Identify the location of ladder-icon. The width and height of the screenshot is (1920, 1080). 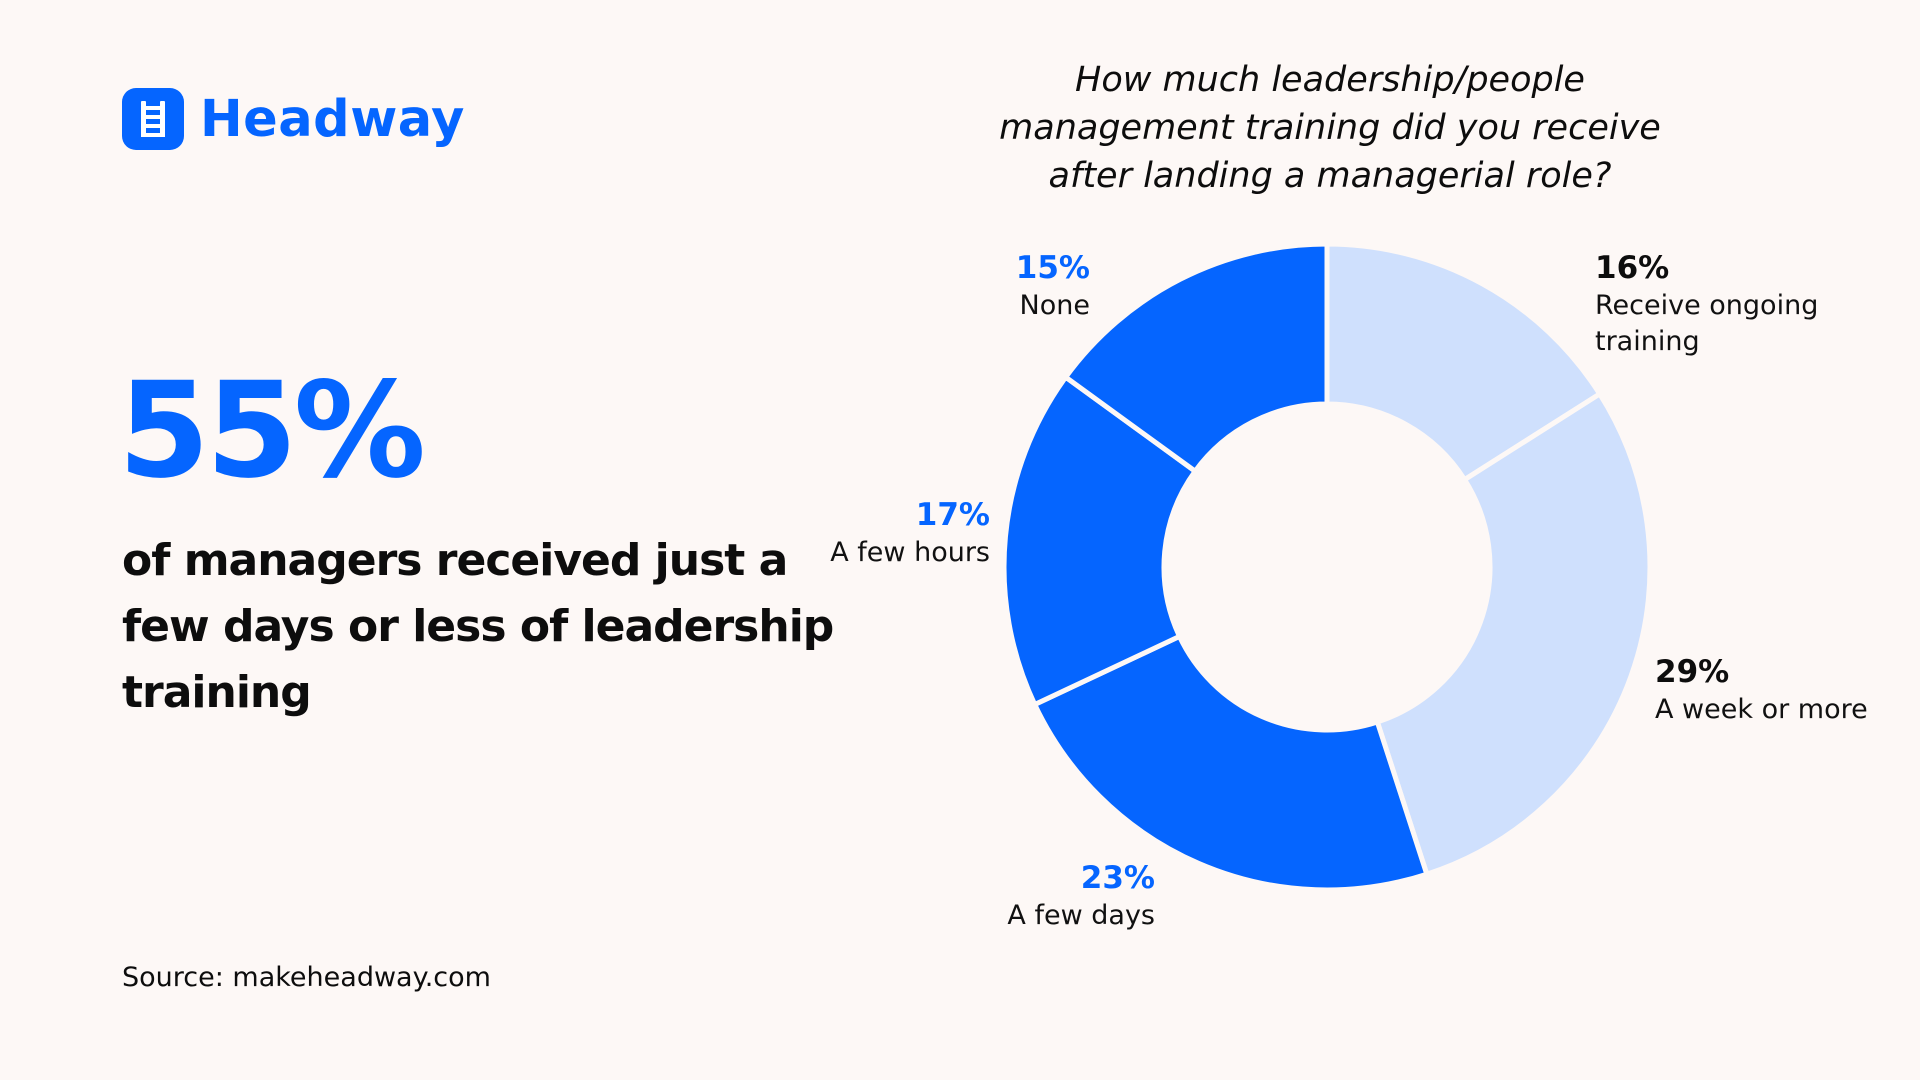
(153, 119).